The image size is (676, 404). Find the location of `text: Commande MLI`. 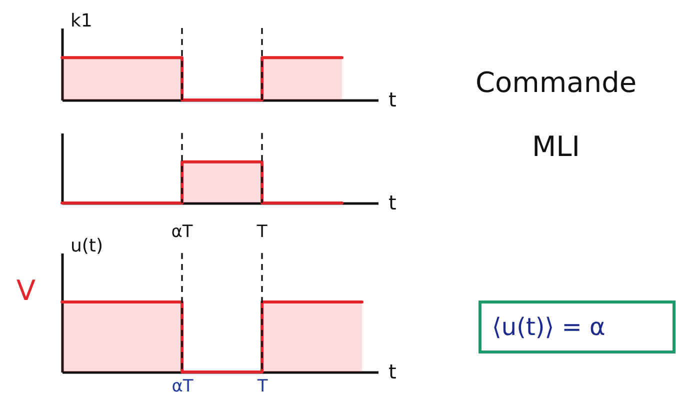

text: Commande MLI is located at coordinates (556, 114).